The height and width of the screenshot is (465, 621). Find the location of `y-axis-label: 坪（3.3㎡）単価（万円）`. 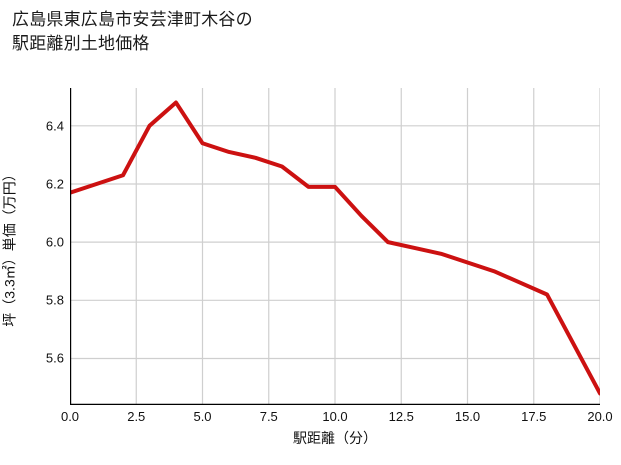

y-axis-label: 坪（3.3㎡）単価（万円） is located at coordinates (11, 246).